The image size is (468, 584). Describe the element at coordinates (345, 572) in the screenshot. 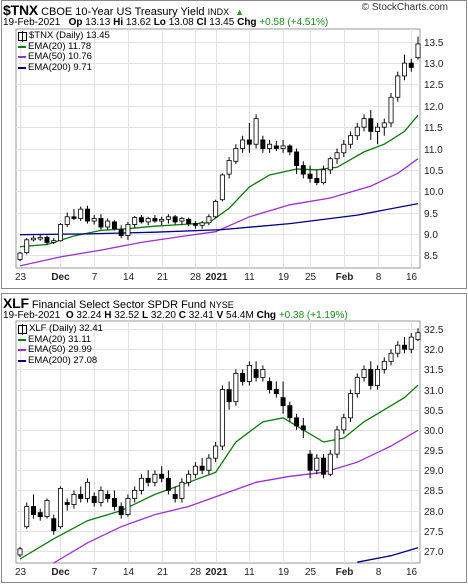

I see `x-tick-label: Feb` at that location.